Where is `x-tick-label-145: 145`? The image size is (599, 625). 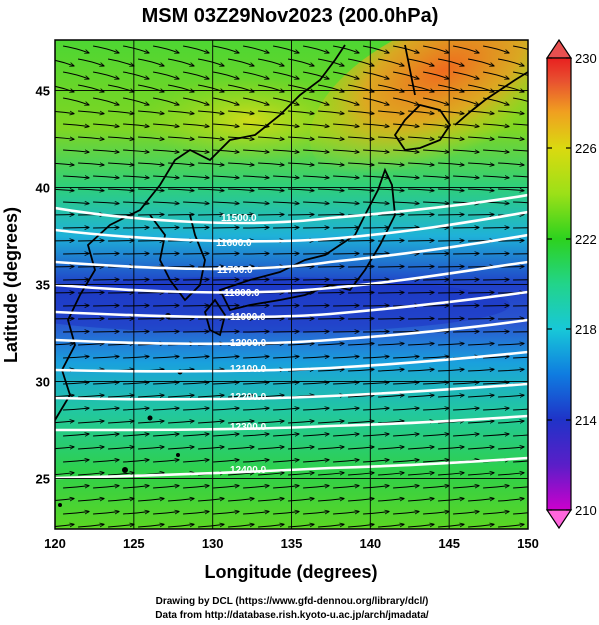
x-tick-label-145: 145 is located at coordinates (449, 543).